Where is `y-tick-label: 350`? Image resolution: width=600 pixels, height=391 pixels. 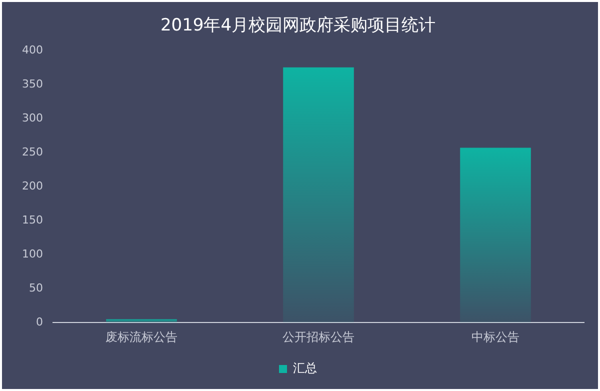 y-tick-label: 350 is located at coordinates (32, 83).